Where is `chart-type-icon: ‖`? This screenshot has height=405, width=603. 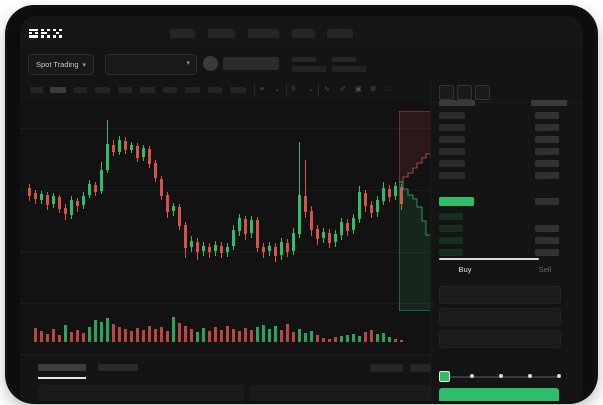 chart-type-icon: ‖ is located at coordinates (293, 89).